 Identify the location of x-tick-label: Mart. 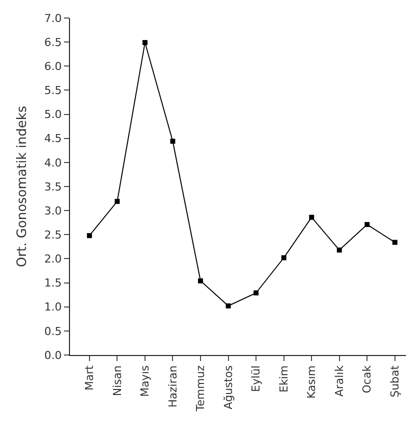
(89, 377).